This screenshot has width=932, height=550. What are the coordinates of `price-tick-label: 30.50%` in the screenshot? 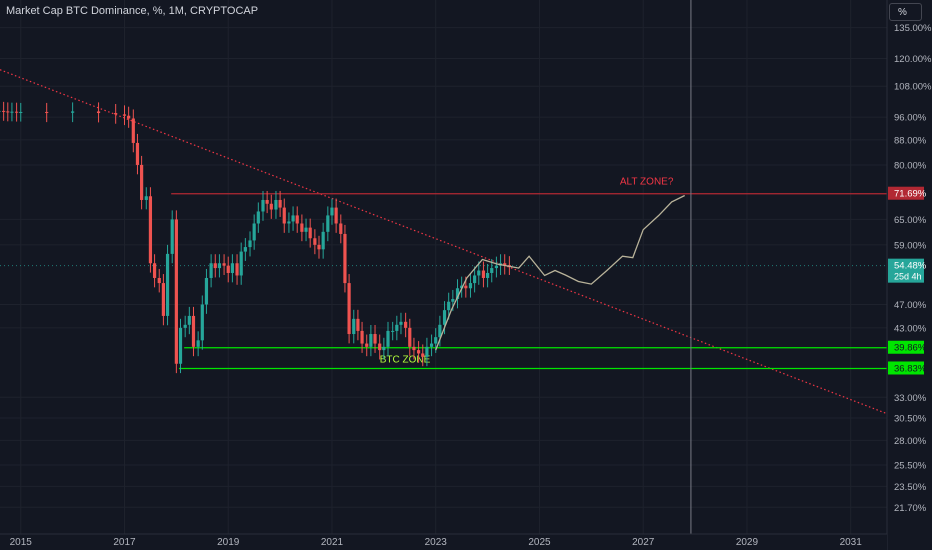 It's located at (910, 418).